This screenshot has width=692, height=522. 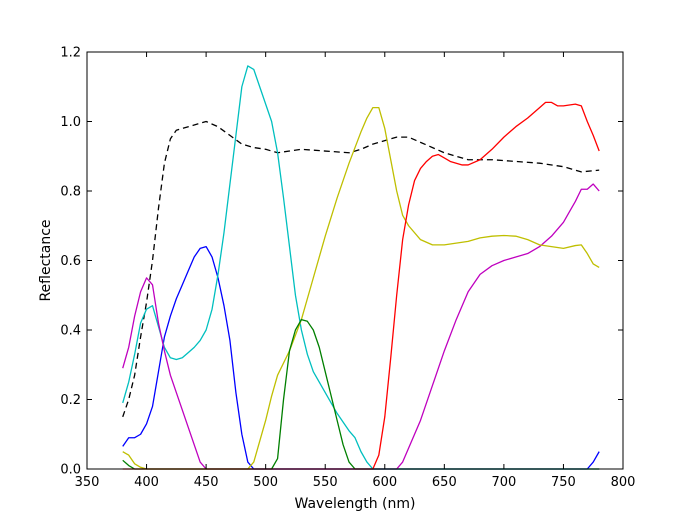 I want to click on x-tick-label: 600, so click(x=384, y=482).